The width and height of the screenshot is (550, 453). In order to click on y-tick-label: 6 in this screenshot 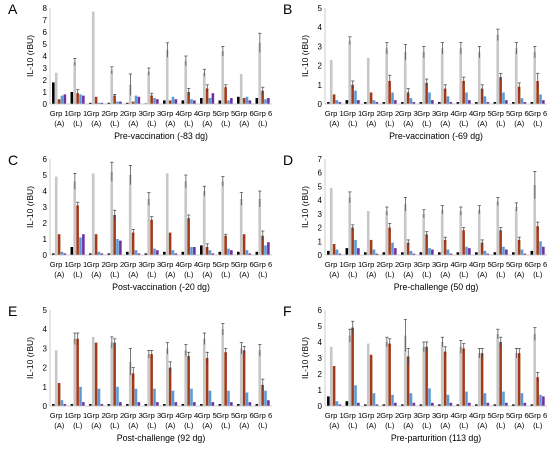, I will do `click(45, 159)`.